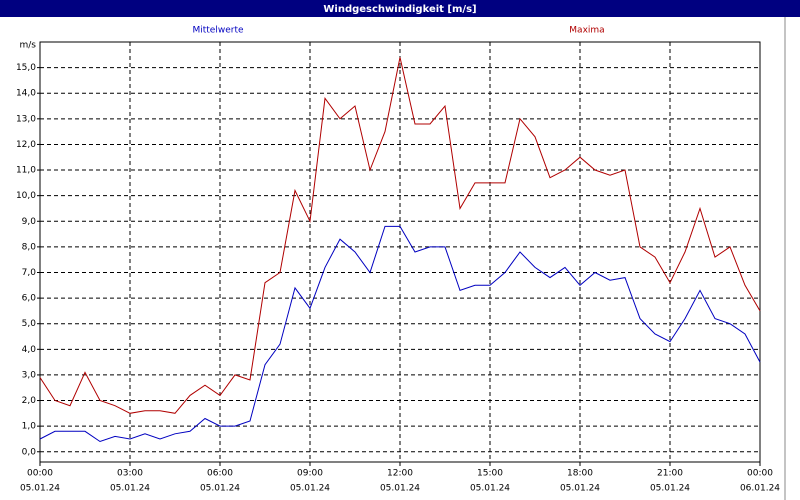 Image resolution: width=800 pixels, height=500 pixels. I want to click on y-tick-label: 5,0, so click(29, 324).